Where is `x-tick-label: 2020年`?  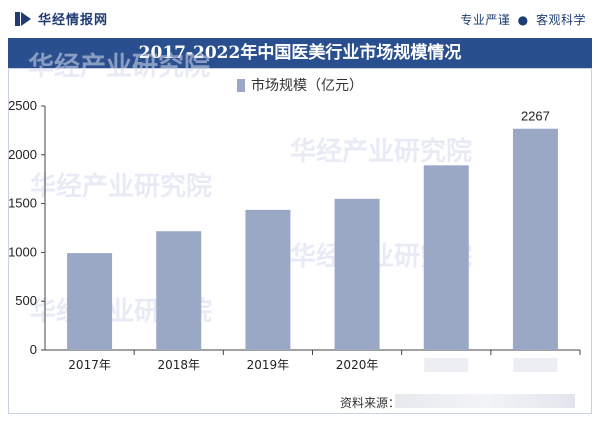 x-tick-label: 2020年 is located at coordinates (357, 365).